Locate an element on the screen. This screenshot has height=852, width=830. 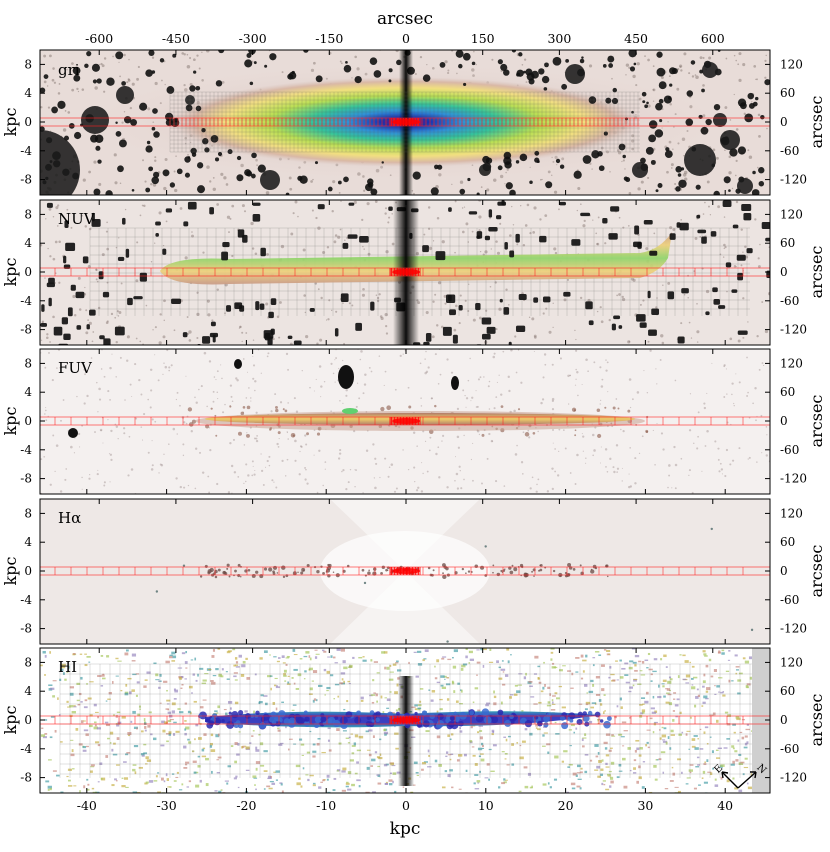
compass-rose is located at coordinates (739, 780).